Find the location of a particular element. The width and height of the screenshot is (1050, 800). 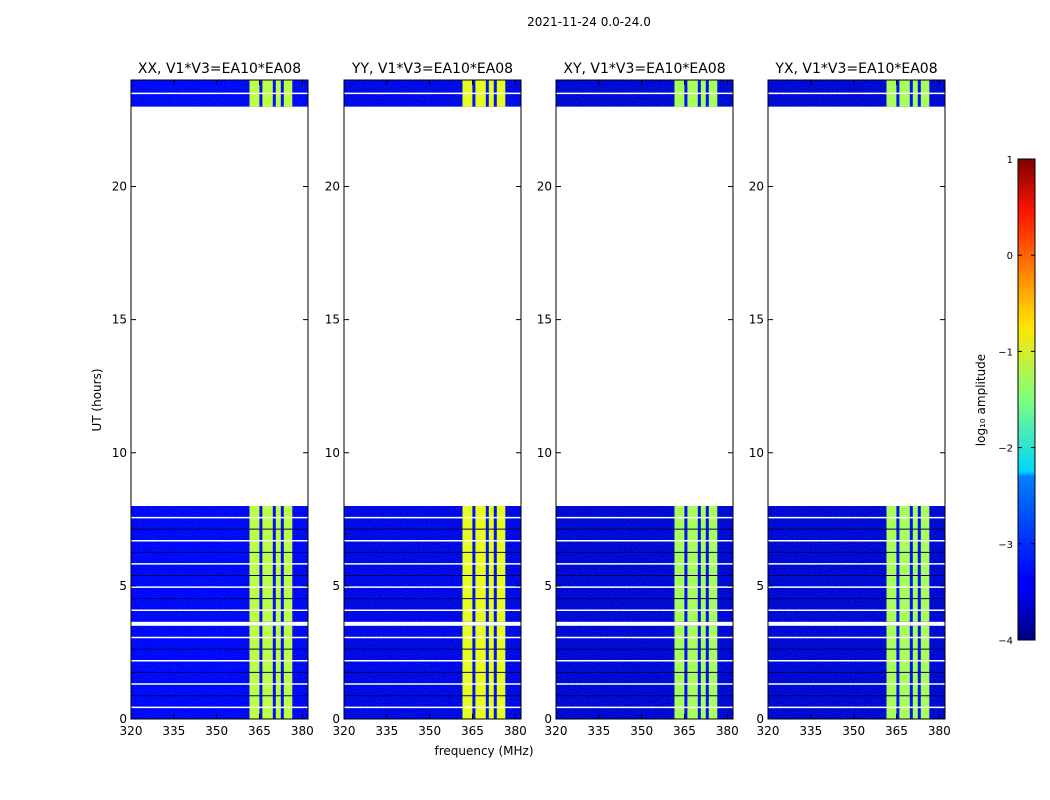

colorbar-tick-label: 1 is located at coordinates (1010, 160).